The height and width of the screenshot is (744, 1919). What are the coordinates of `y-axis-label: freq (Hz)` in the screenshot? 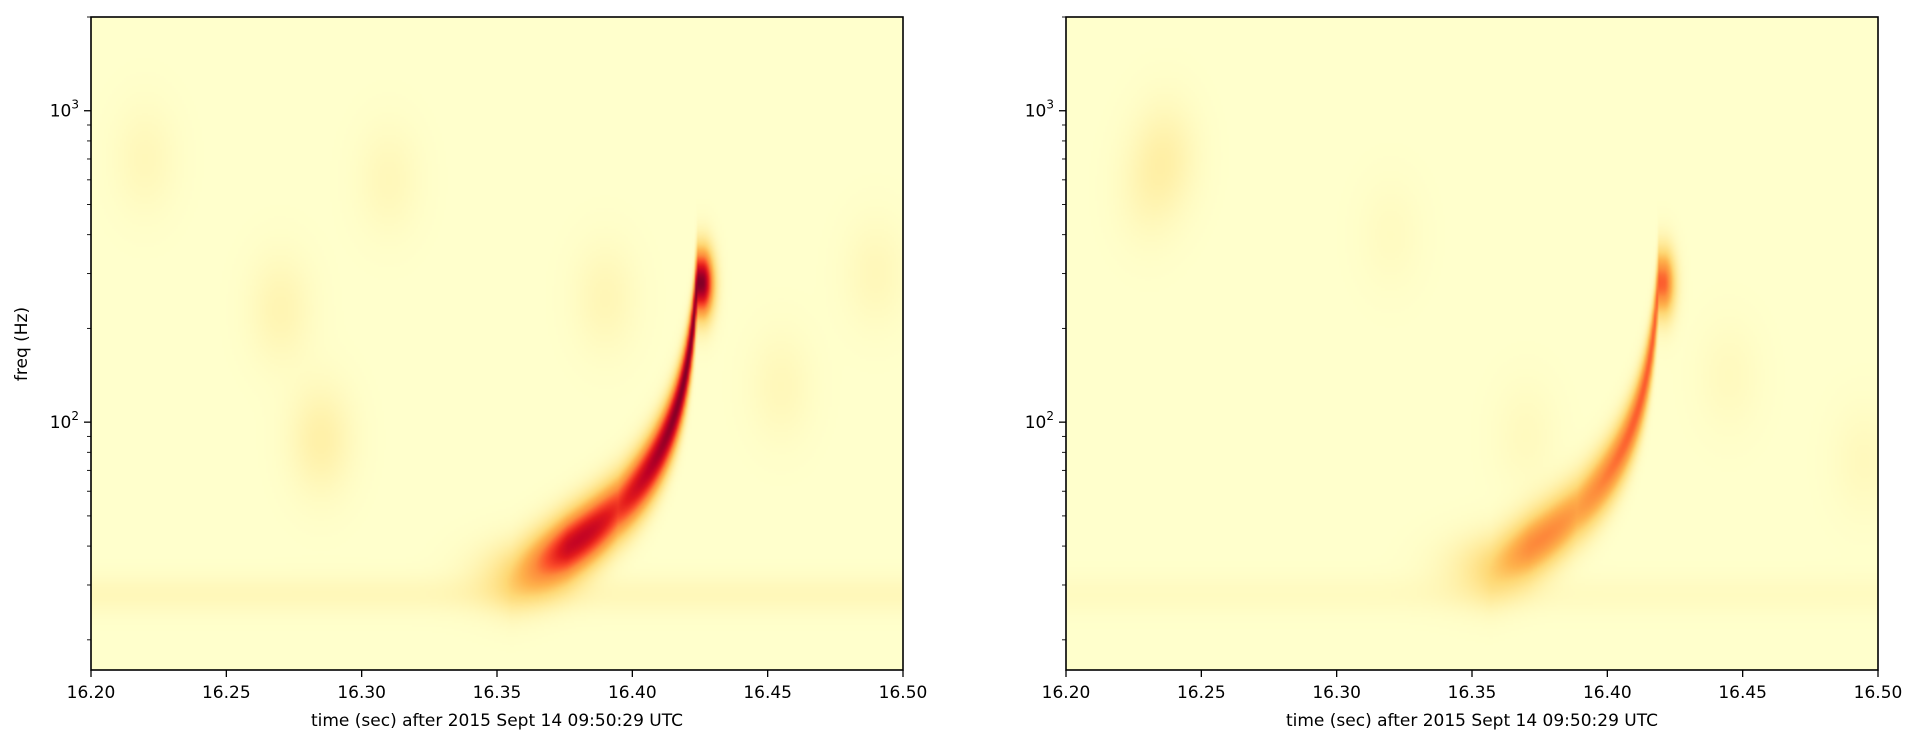 It's located at (22, 344).